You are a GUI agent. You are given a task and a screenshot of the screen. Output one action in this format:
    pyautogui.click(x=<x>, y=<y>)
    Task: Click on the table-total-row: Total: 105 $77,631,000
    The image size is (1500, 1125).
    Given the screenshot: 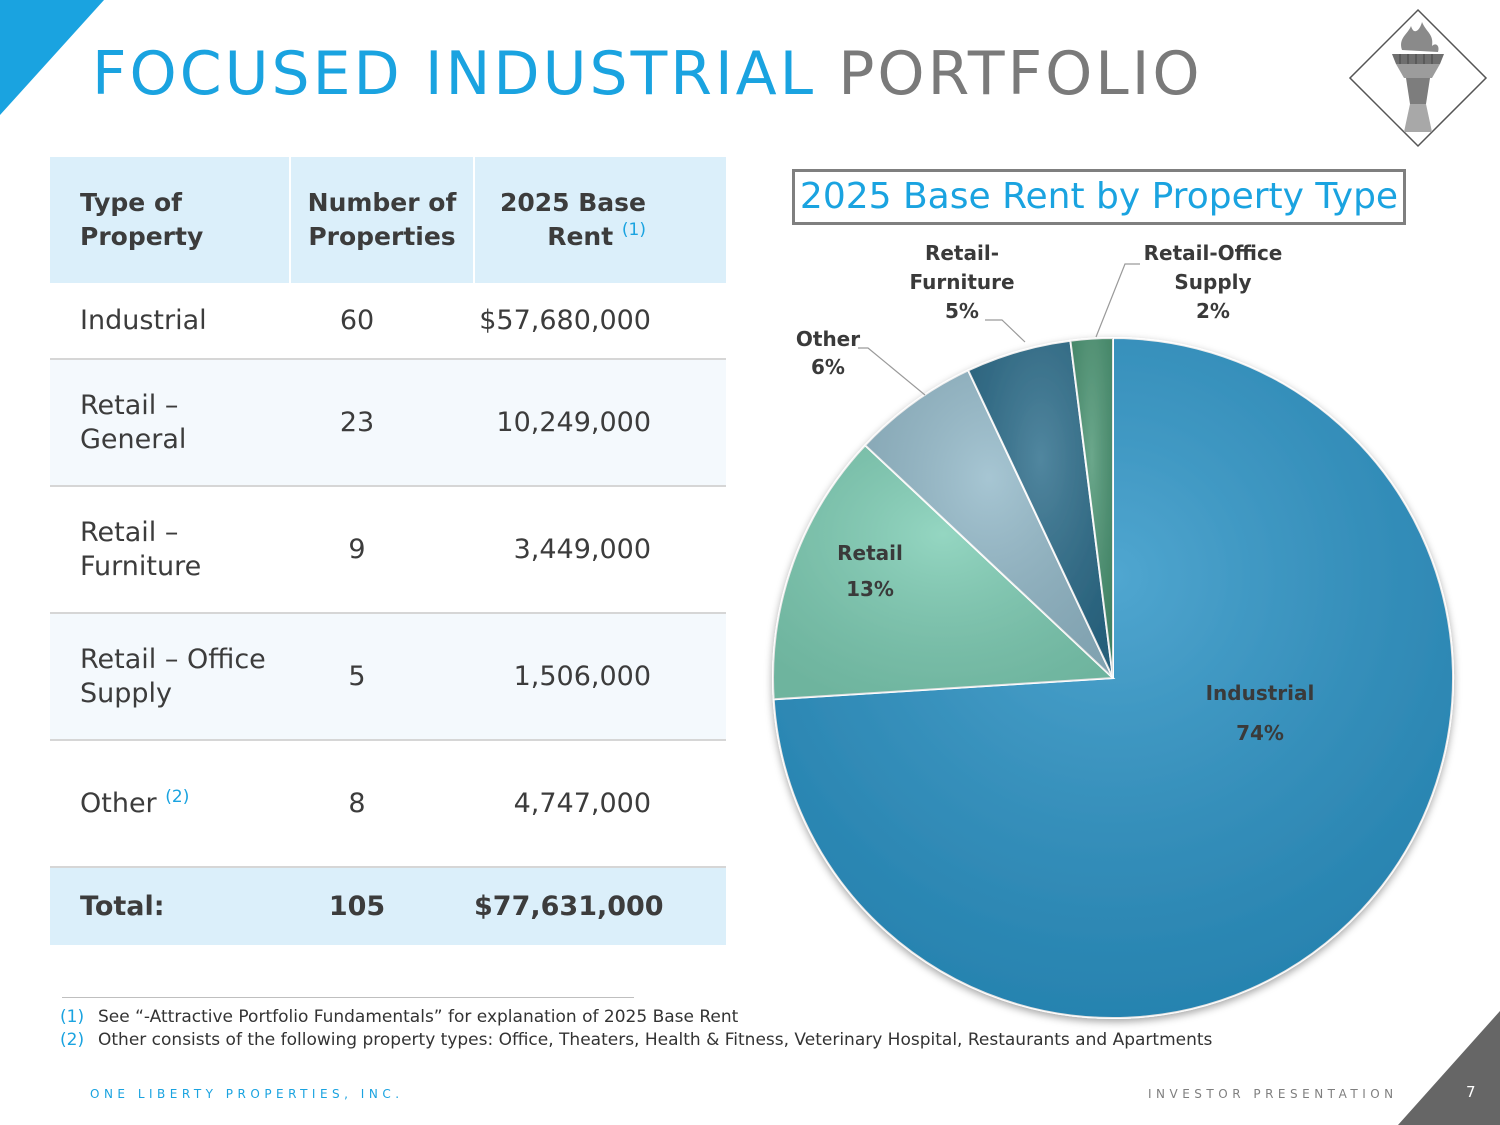 What is the action you would take?
    pyautogui.click(x=388, y=906)
    